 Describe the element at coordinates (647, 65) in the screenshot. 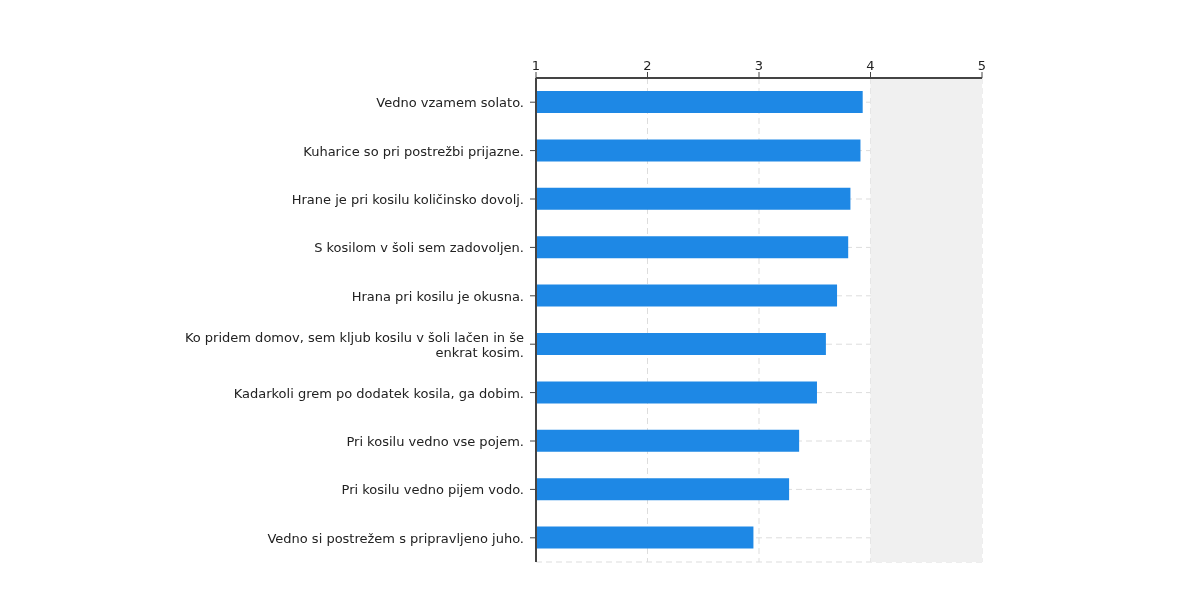

I see `x-tick-label: 2` at that location.